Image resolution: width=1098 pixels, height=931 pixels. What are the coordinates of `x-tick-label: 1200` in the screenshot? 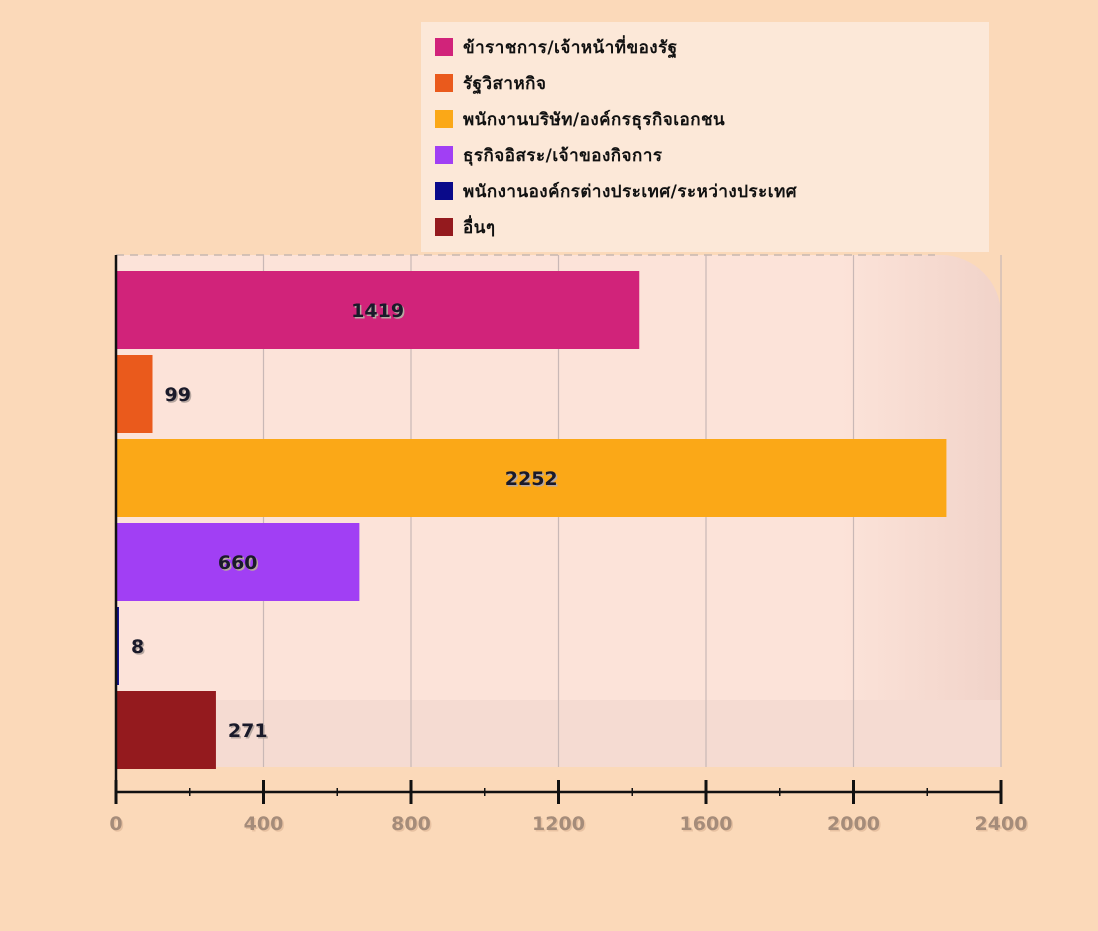 It's located at (558, 824).